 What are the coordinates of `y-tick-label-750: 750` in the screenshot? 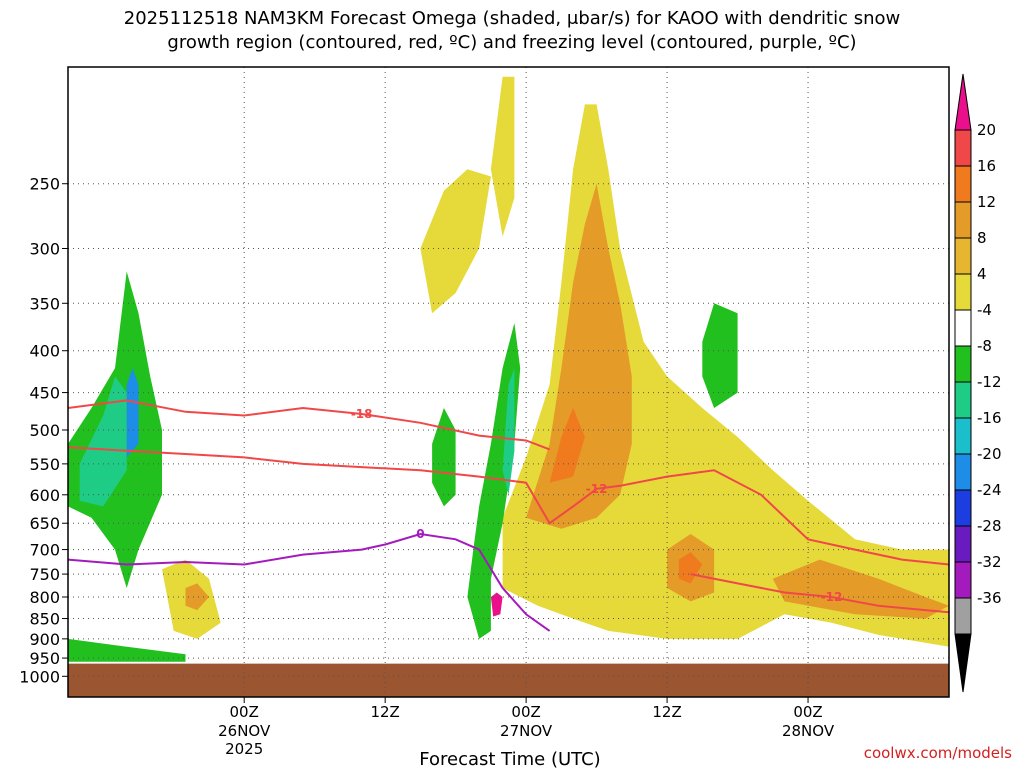 It's located at (44, 574).